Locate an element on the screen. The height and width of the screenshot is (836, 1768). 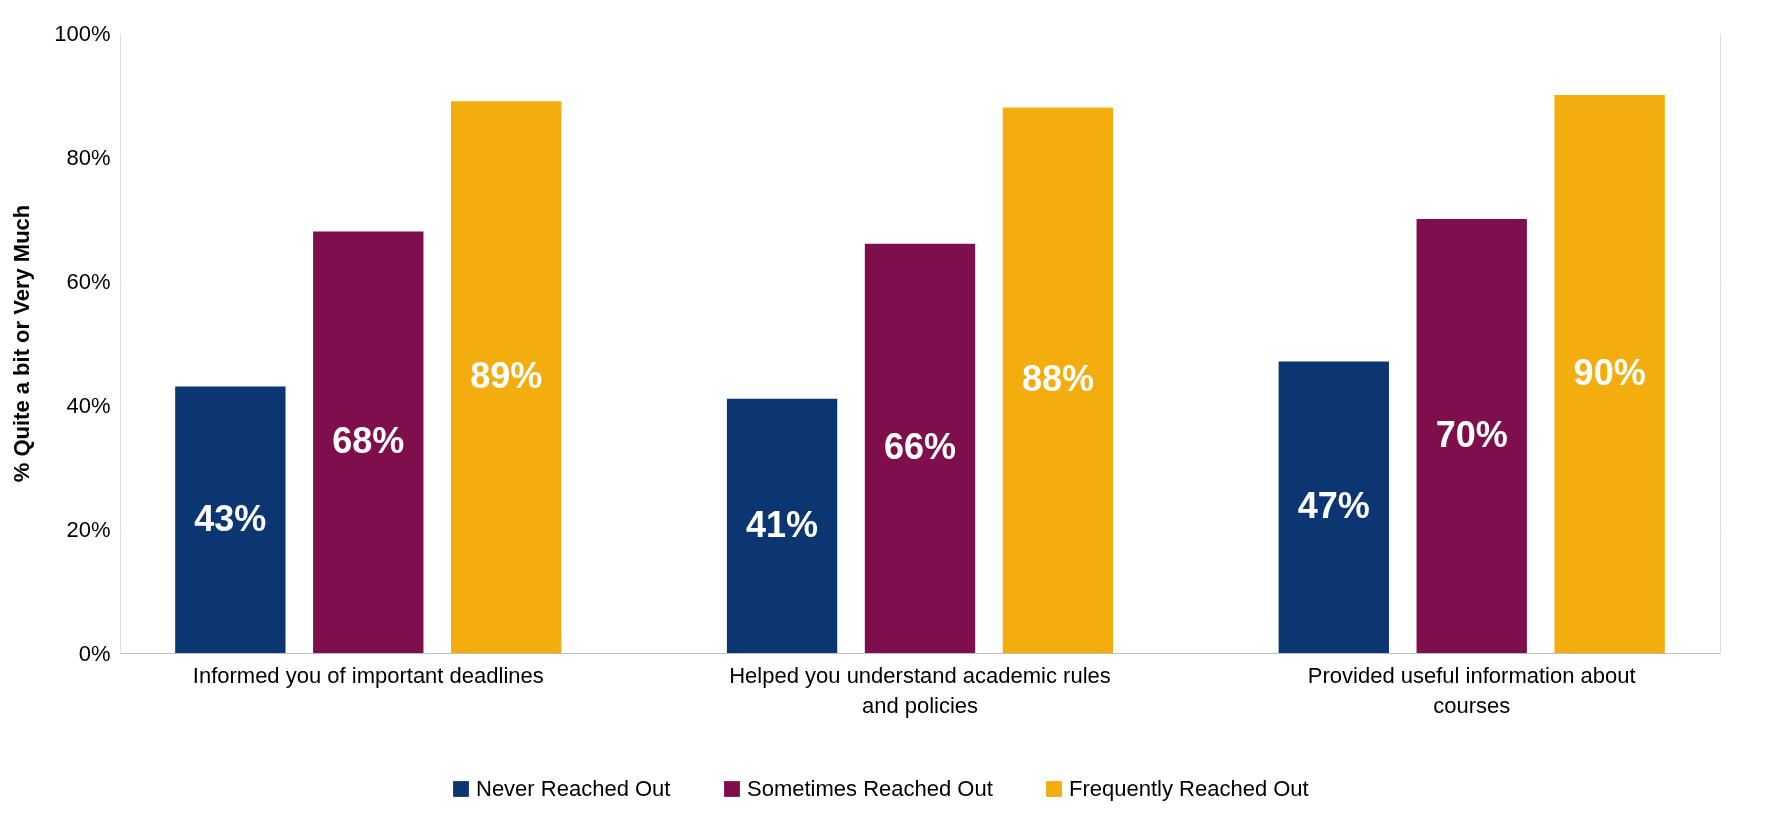
data-label: 43% is located at coordinates (230, 518).